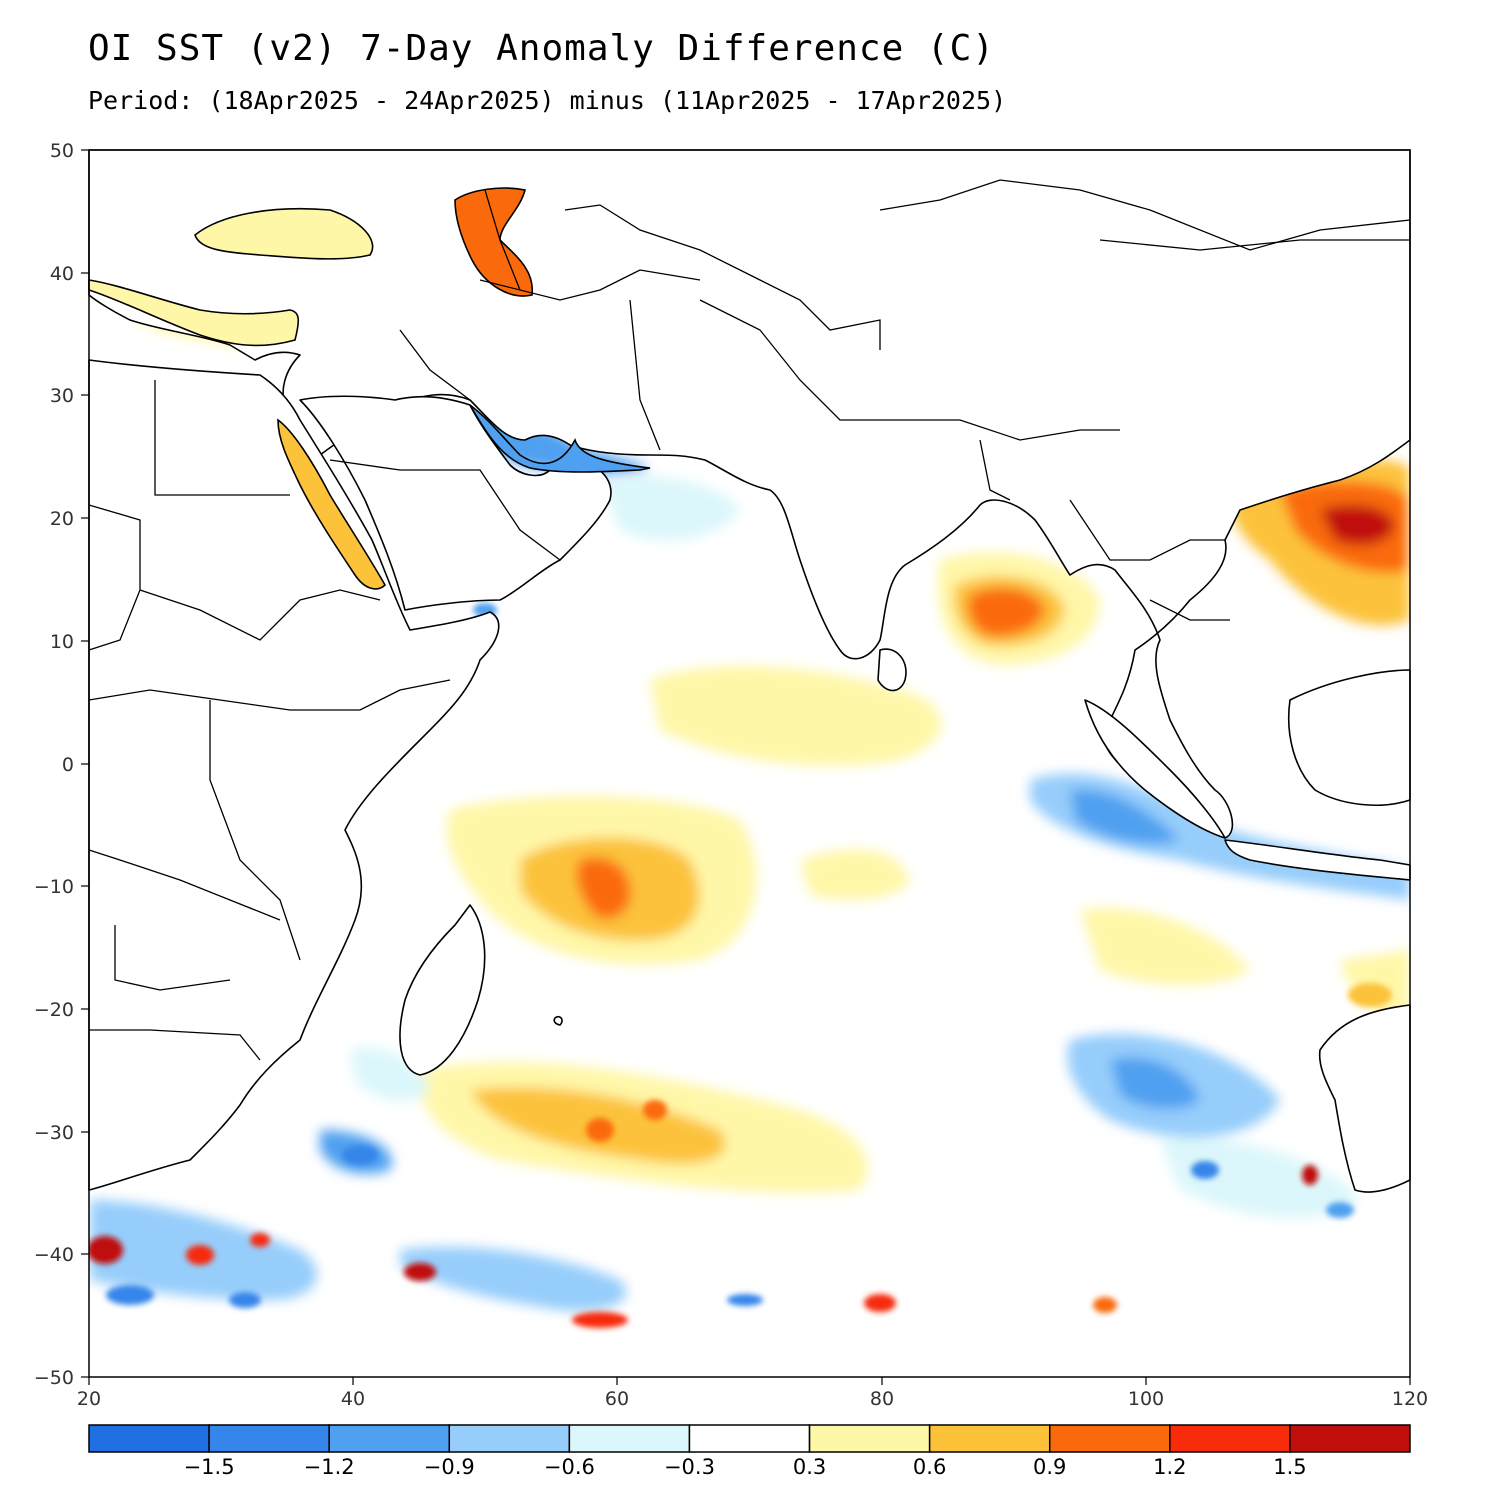  I want to click on colorbar: −1.5 −1.2 −0.9 −0.6 −0.3 0.3 0.6 0.9 1.2 1.5, so click(749, 1451).